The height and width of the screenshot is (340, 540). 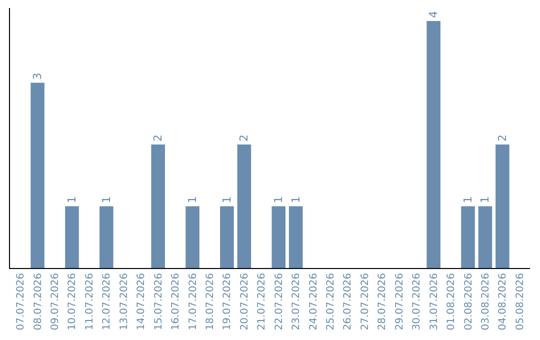 What do you see at coordinates (107, 301) in the screenshot?
I see `x-tick-label: 12.07.2026` at bounding box center [107, 301].